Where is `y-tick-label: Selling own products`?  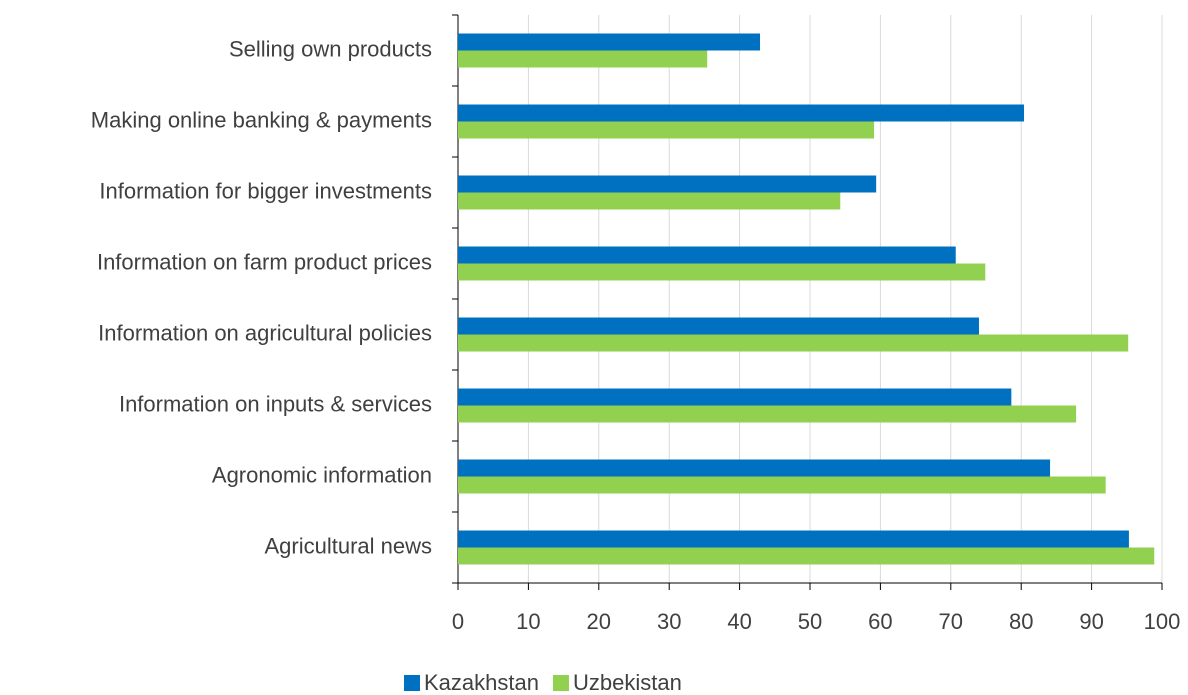 y-tick-label: Selling own products is located at coordinates (330, 48).